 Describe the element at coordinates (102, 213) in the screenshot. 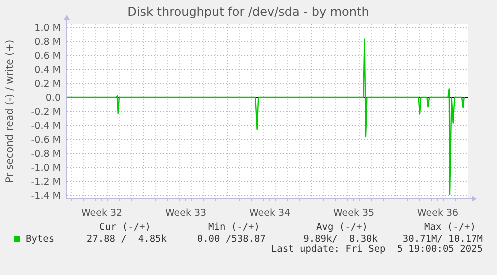

I see `x-tick-label: Week 32` at that location.